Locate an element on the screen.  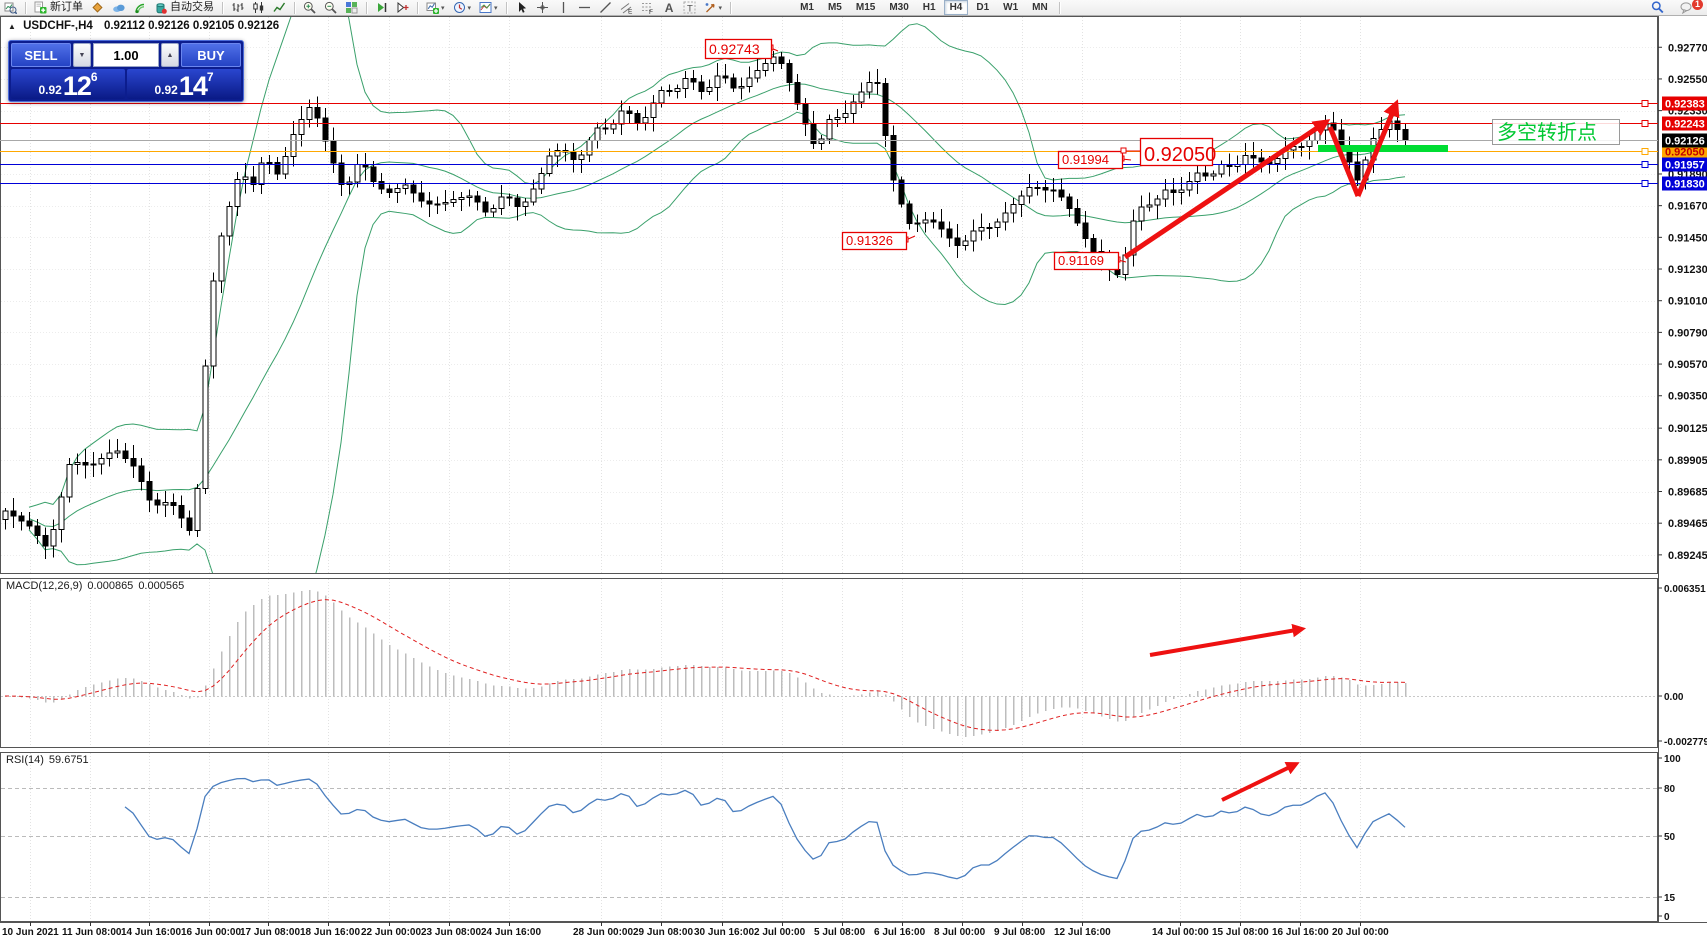
svg-text: 0.91994 is located at coordinates (1085, 159).